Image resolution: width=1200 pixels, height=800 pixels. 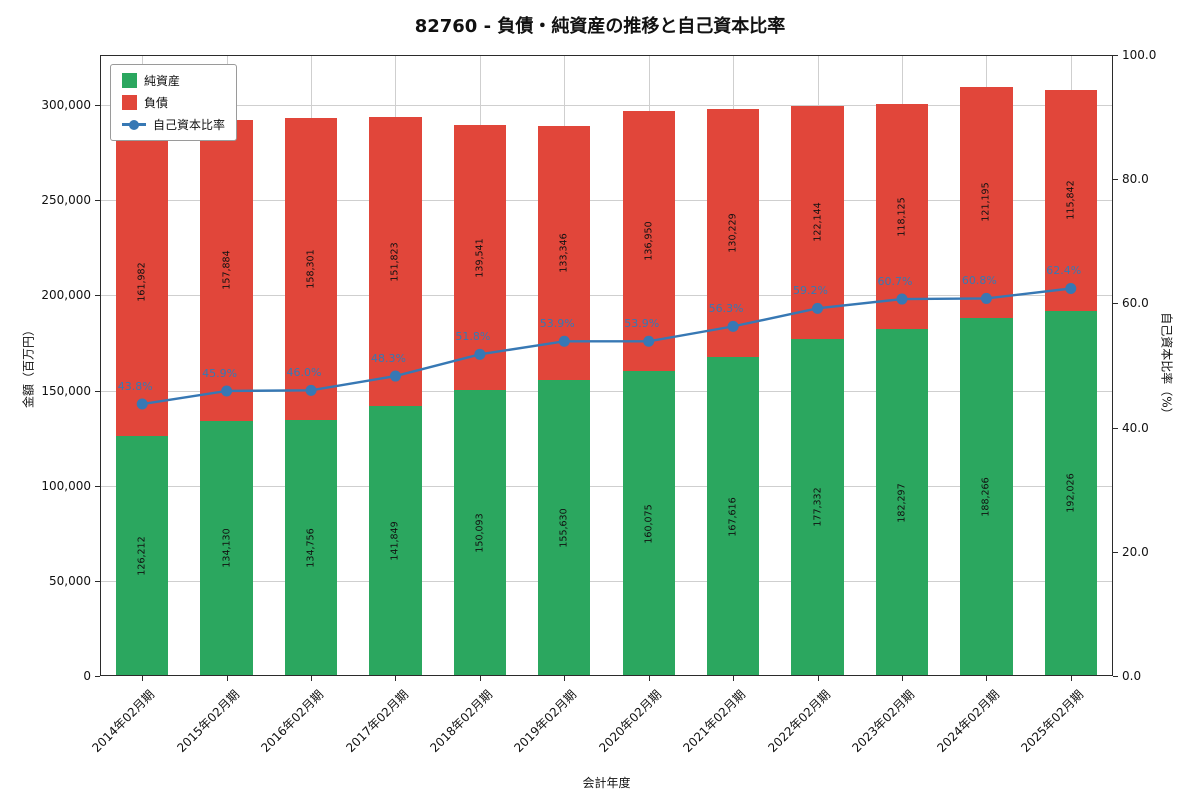 What do you see at coordinates (986, 497) in the screenshot?
I see `bar-value-label-net-assets: 188,266` at bounding box center [986, 497].